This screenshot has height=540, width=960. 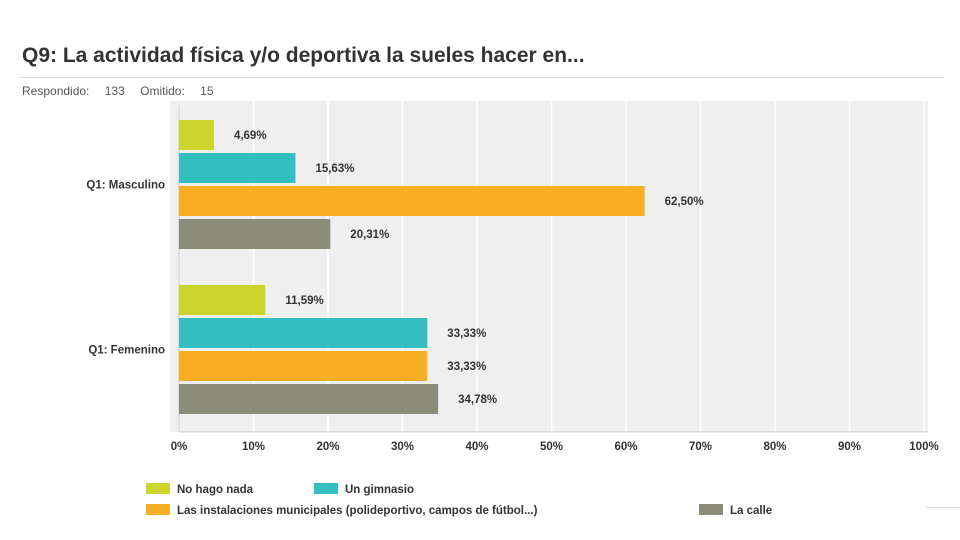 I want to click on x-tick-label: 50%, so click(x=551, y=447).